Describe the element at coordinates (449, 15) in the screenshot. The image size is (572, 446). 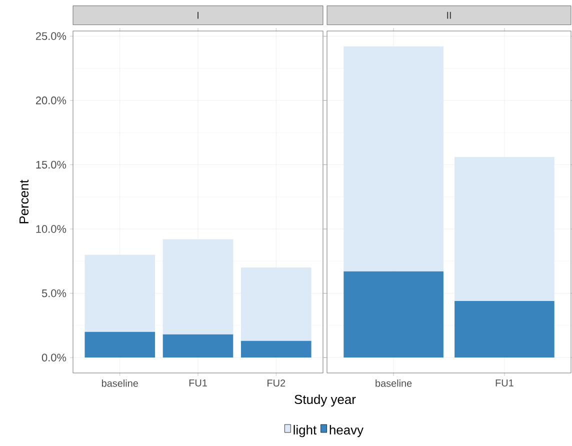
I see `chart-title: II` at that location.